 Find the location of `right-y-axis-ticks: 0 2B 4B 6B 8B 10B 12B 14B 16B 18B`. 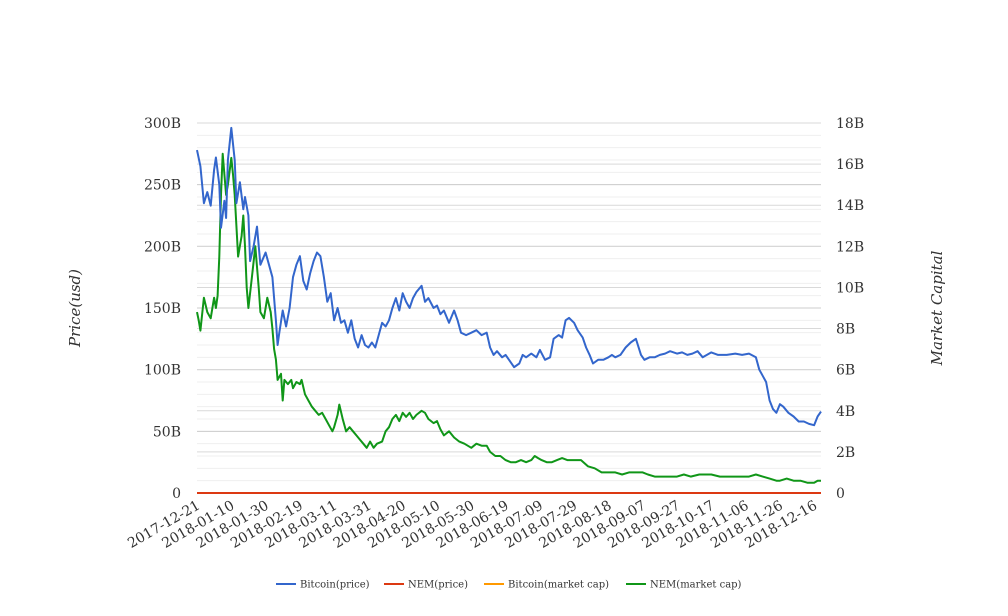

right-y-axis-ticks: 0 2B 4B 6B 8B 10B 12B 14B 16B 18B is located at coordinates (850, 309).